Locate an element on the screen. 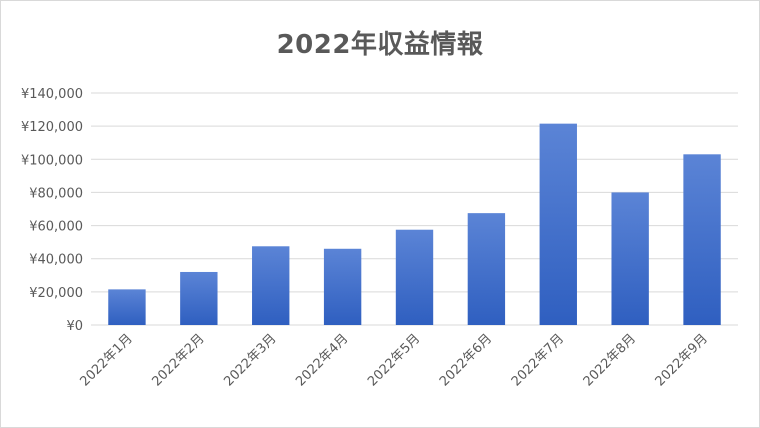  chart-title: 2022年収益情報 is located at coordinates (380, 45).